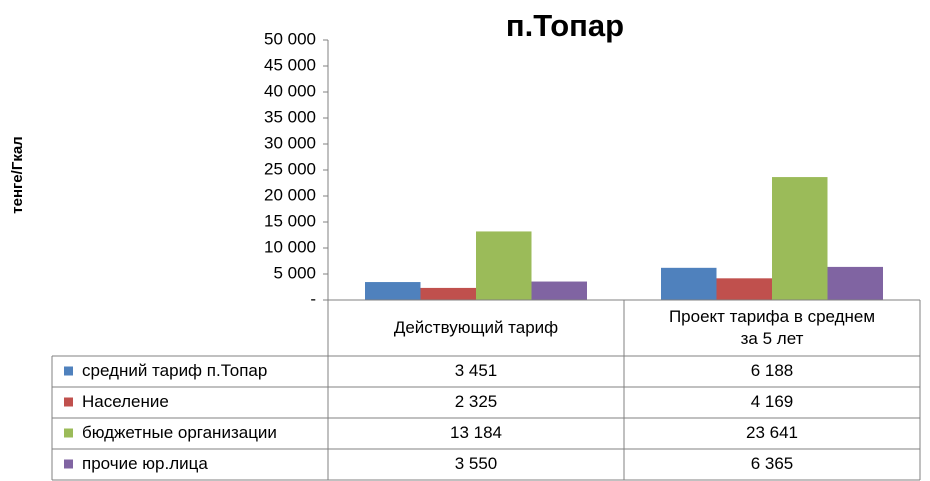  I want to click on data-label: 6 188, so click(772, 370).